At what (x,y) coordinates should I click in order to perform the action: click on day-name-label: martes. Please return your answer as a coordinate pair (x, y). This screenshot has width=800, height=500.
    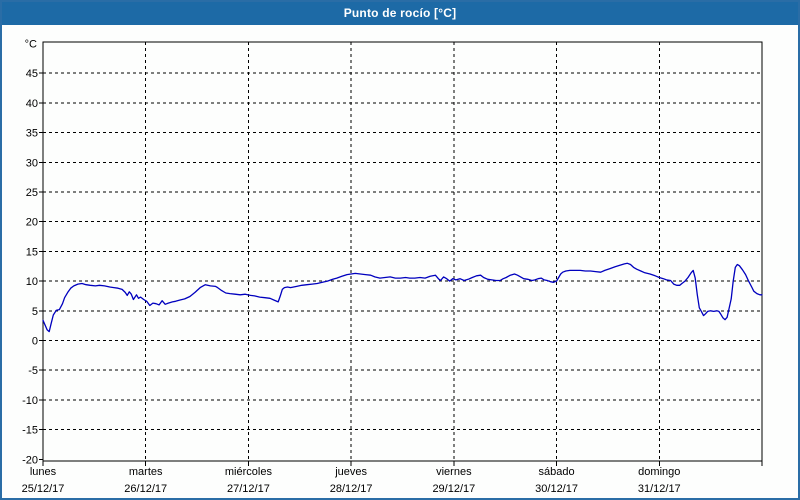
    Looking at the image, I should click on (146, 472).